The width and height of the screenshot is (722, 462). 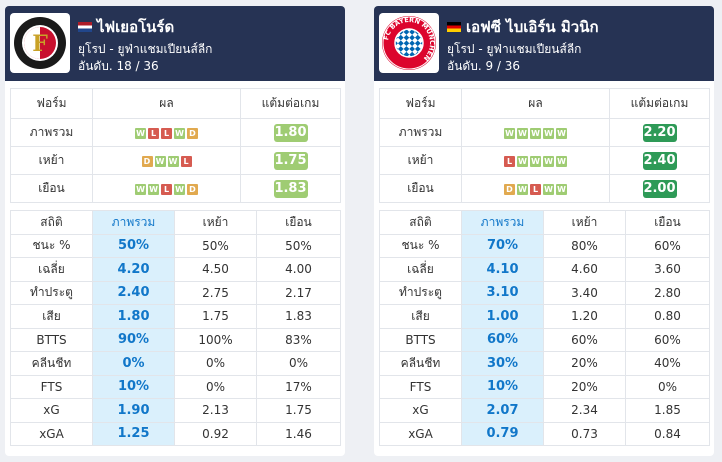 What do you see at coordinates (523, 27) in the screenshot?
I see `team-name: เอฟซี ไบเอิร์น มิวนิก` at bounding box center [523, 27].